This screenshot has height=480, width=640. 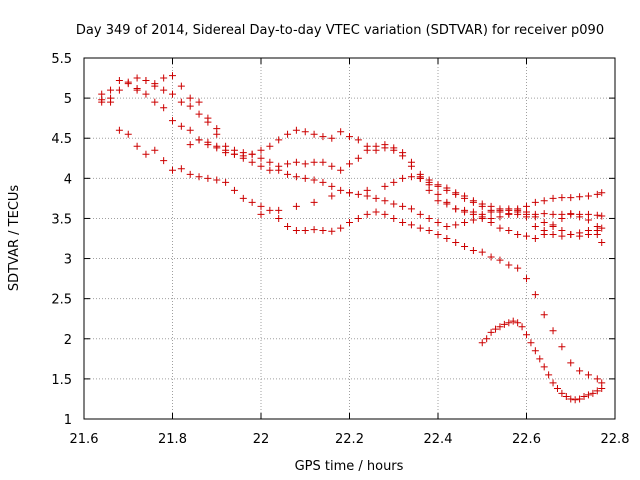 What do you see at coordinates (526, 439) in the screenshot?
I see `x-tick-label: 22.6` at bounding box center [526, 439].